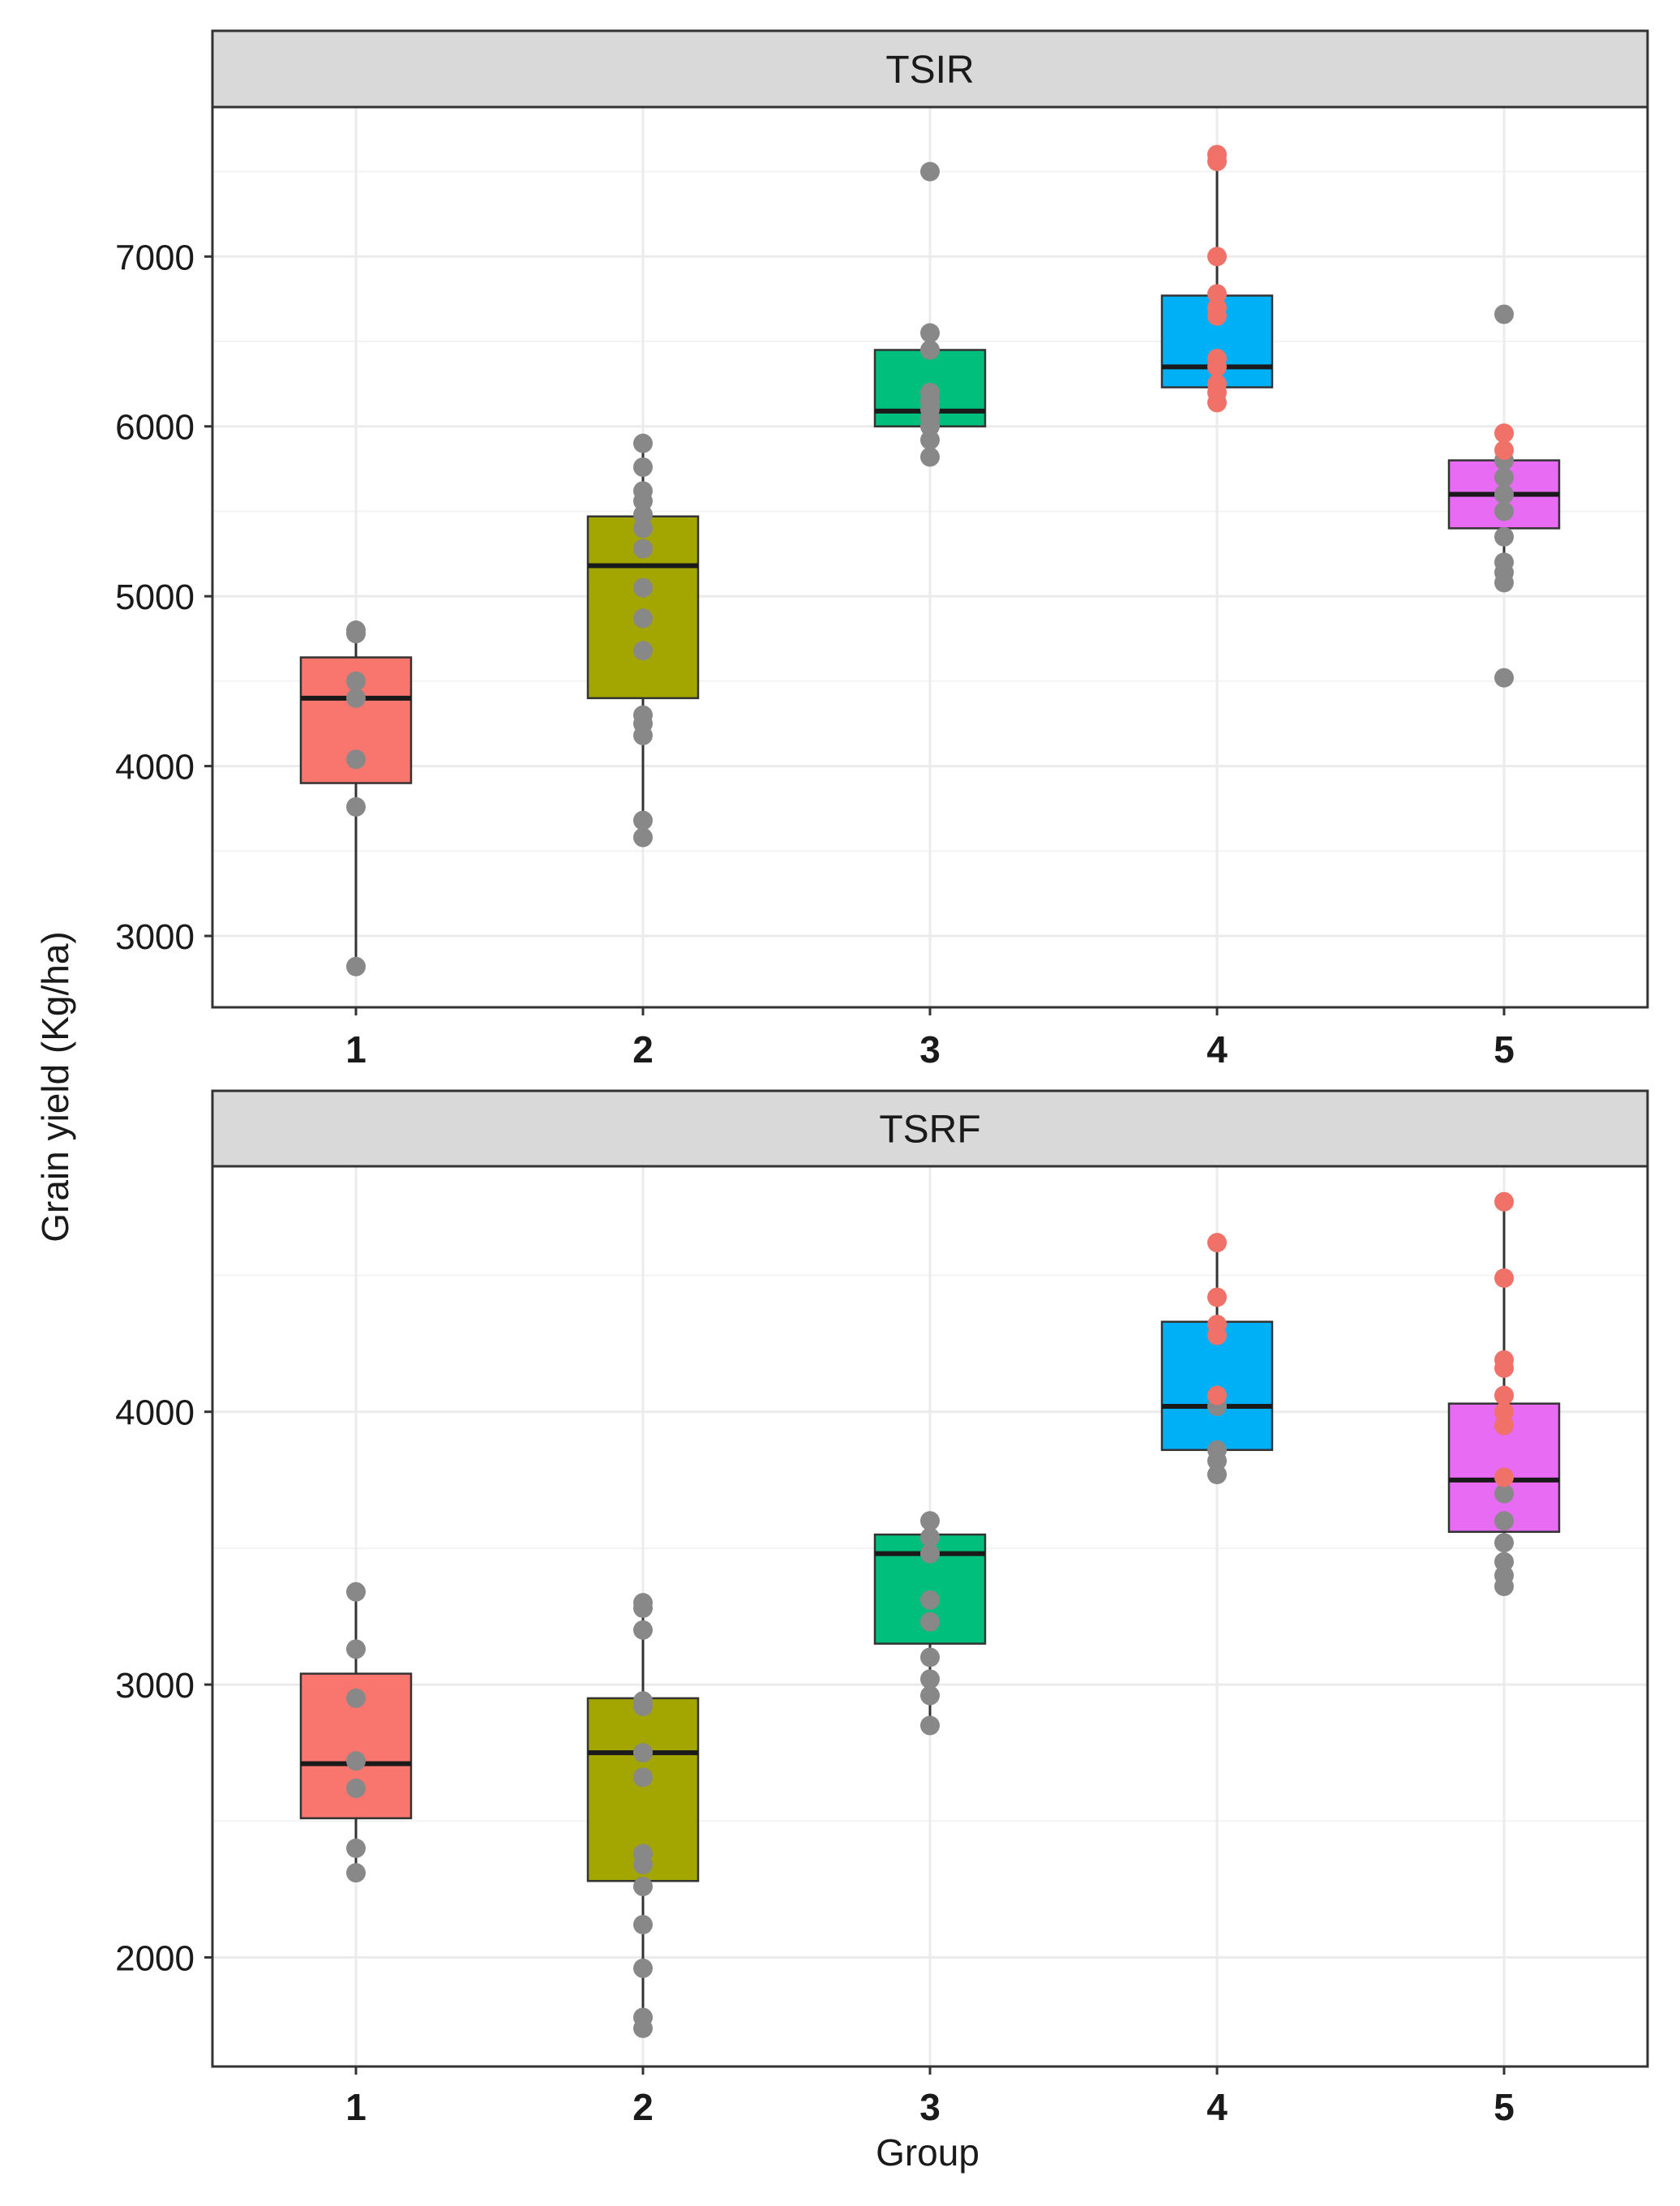 Image resolution: width=1680 pixels, height=2206 pixels. I want to click on y-tick-label: 3000, so click(155, 937).